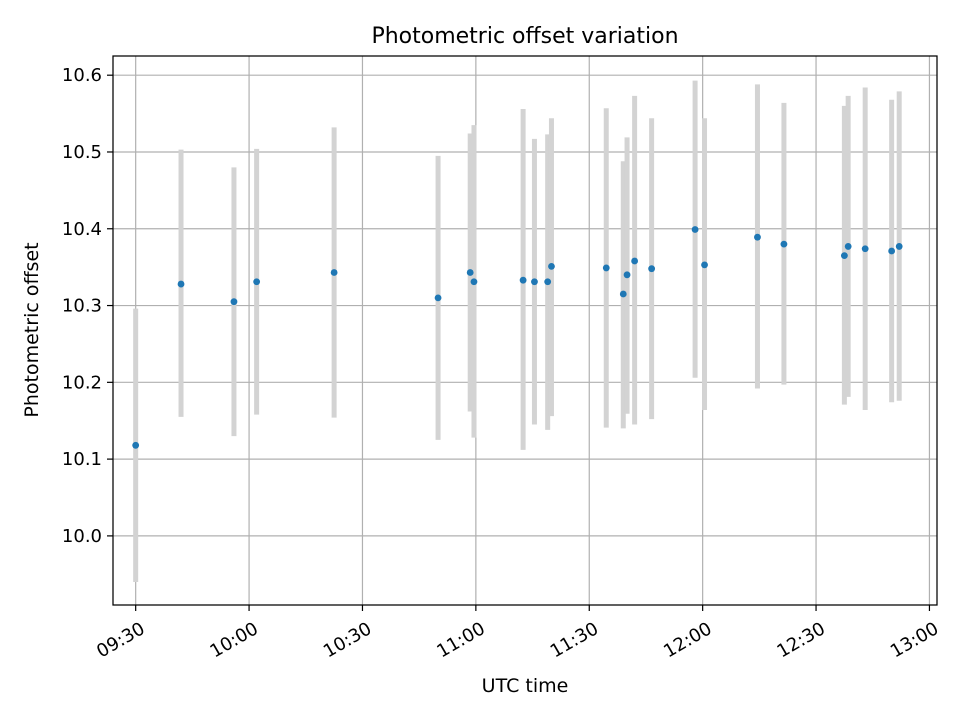 This screenshot has width=960, height=720. I want to click on y-axis-label: Photometric offset, so click(32, 329).